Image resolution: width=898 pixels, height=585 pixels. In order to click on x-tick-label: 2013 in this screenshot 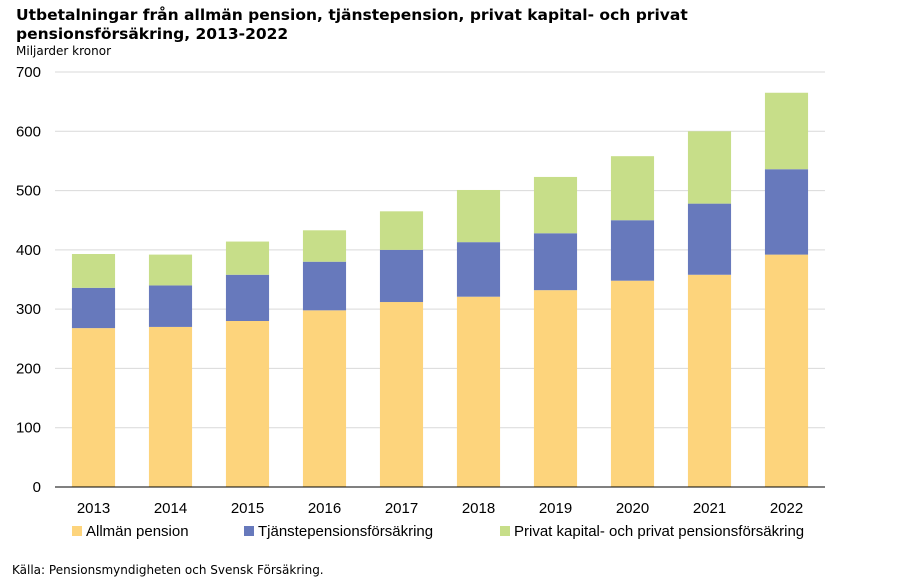, I will do `click(93, 508)`.